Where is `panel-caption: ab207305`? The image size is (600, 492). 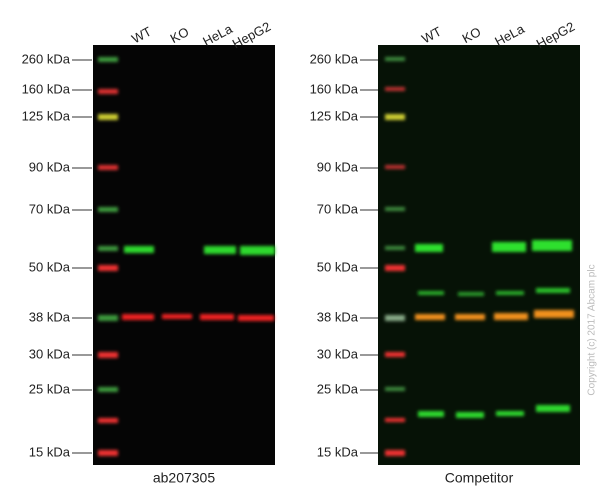 panel-caption: ab207305 is located at coordinates (184, 478).